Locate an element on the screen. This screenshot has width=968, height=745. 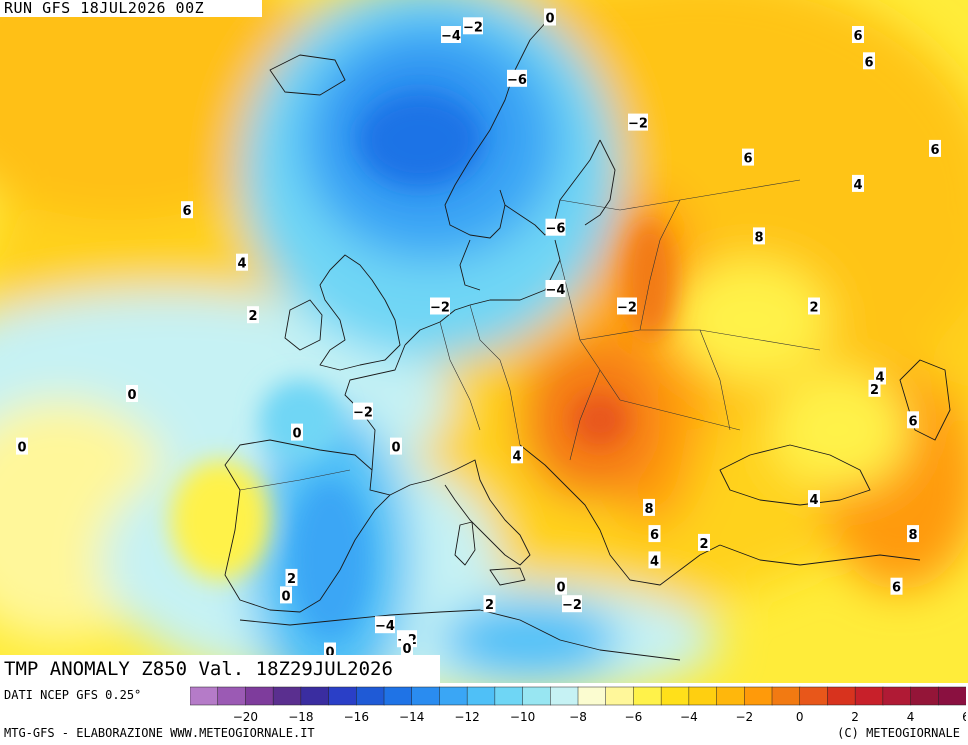
north-africa-coast is located at coordinates (460, 635).